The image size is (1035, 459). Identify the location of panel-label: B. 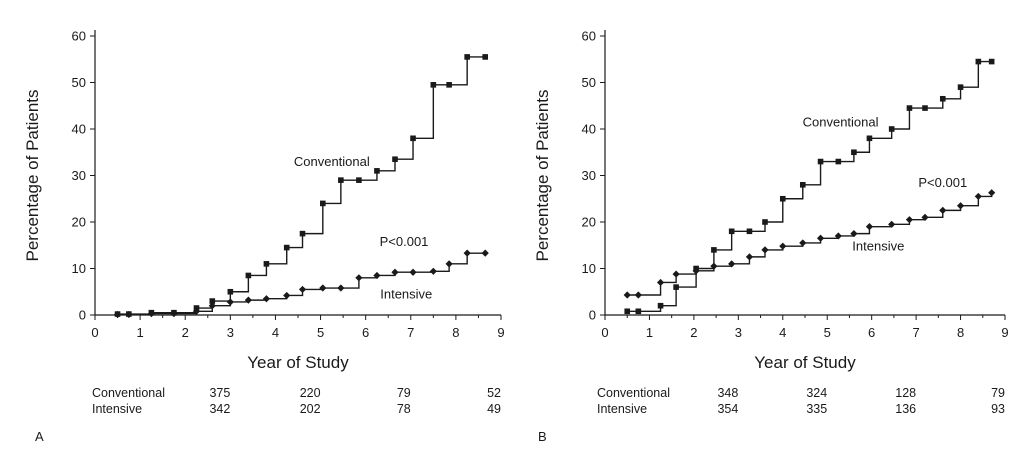
(542, 436).